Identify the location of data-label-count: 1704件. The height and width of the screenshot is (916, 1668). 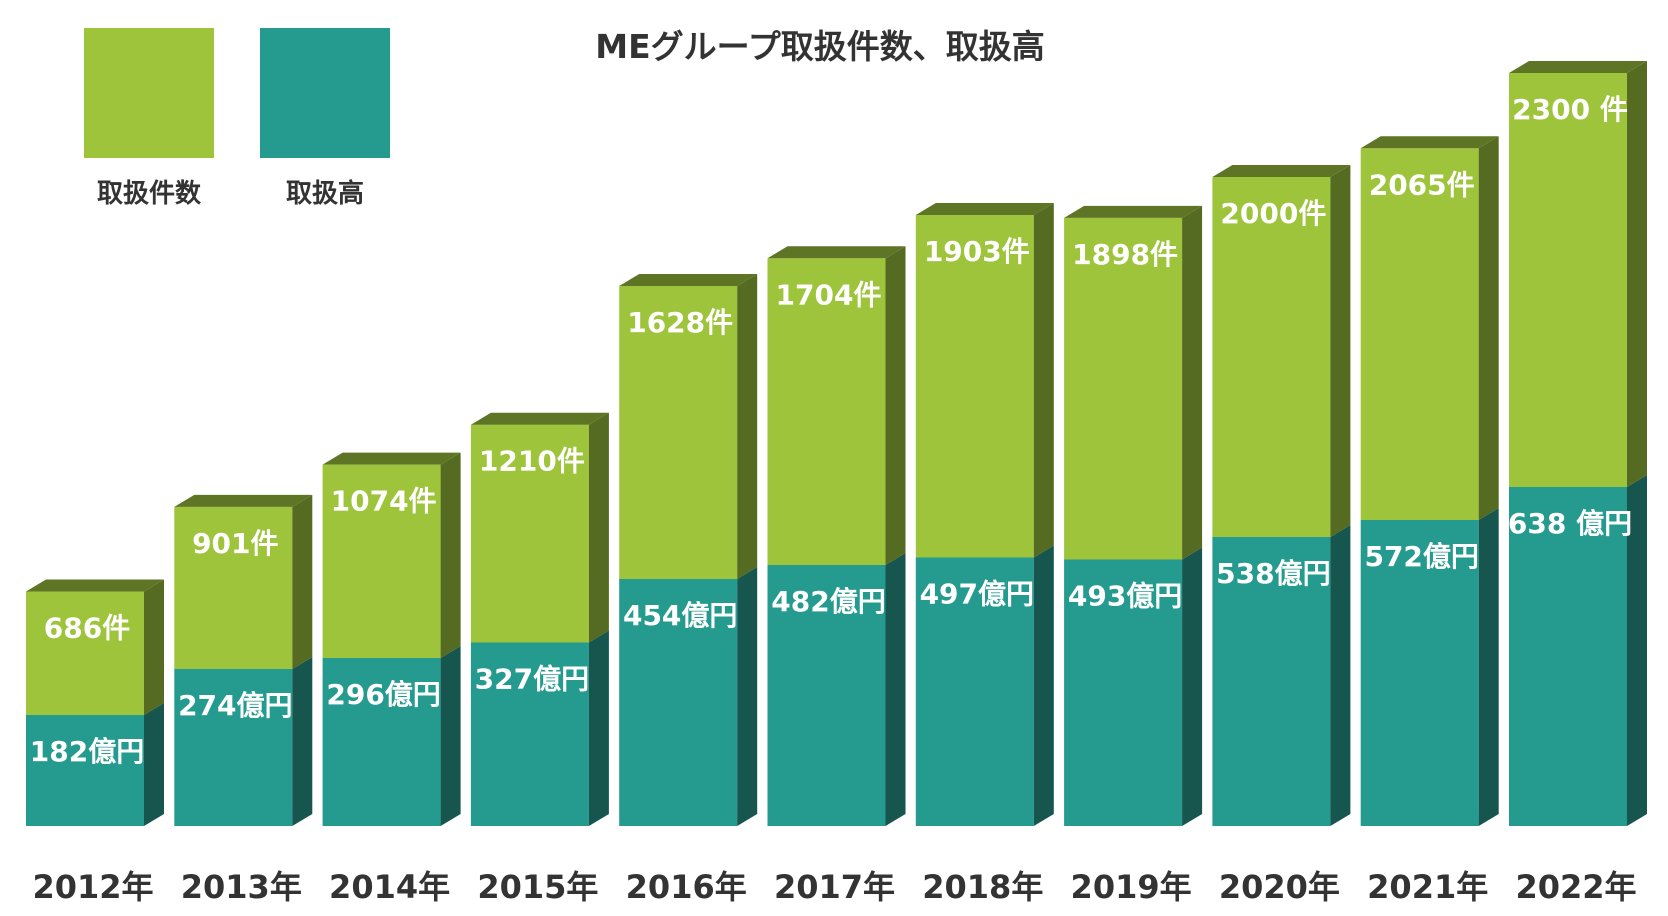
(829, 294).